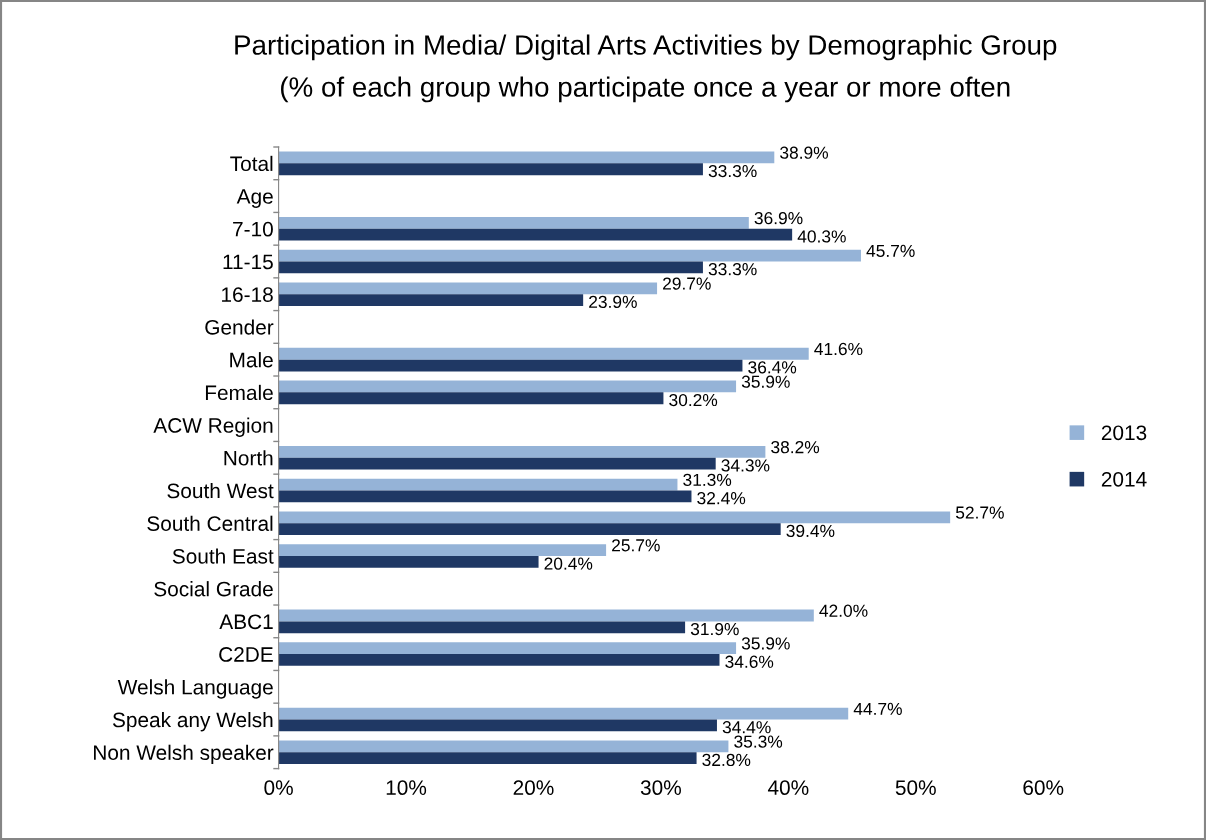  What do you see at coordinates (195, 689) in the screenshot?
I see `y-tick-label: Welsh Language` at bounding box center [195, 689].